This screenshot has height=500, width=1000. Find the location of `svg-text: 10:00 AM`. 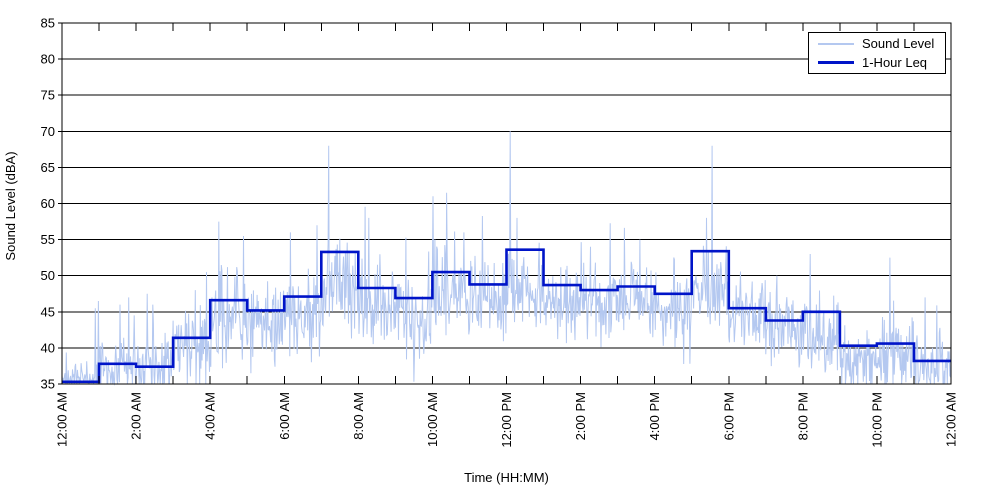

svg-text: 10:00 AM is located at coordinates (432, 419).